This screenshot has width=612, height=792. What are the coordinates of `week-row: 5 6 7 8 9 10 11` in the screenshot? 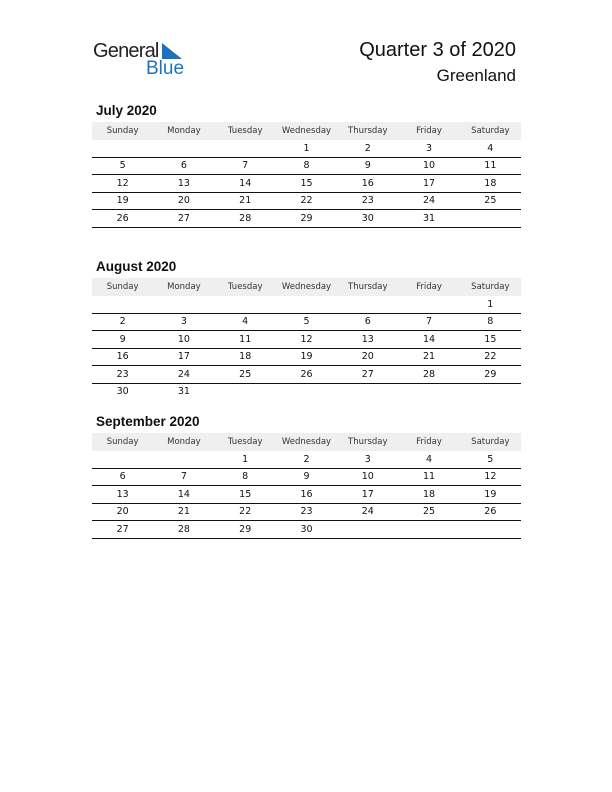 It's located at (306, 166).